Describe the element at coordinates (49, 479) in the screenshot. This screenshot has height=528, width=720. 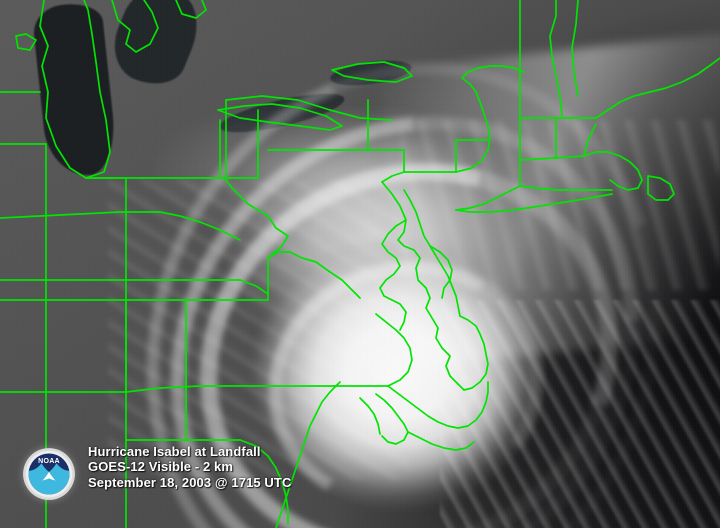
I see `logo-seabird` at that location.